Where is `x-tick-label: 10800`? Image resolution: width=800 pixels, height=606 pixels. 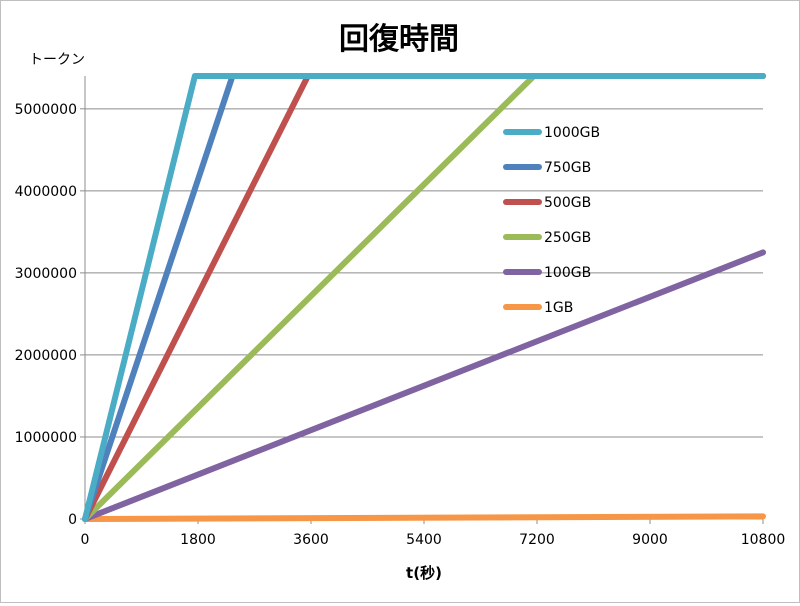 x-tick-label: 10800 is located at coordinates (763, 540).